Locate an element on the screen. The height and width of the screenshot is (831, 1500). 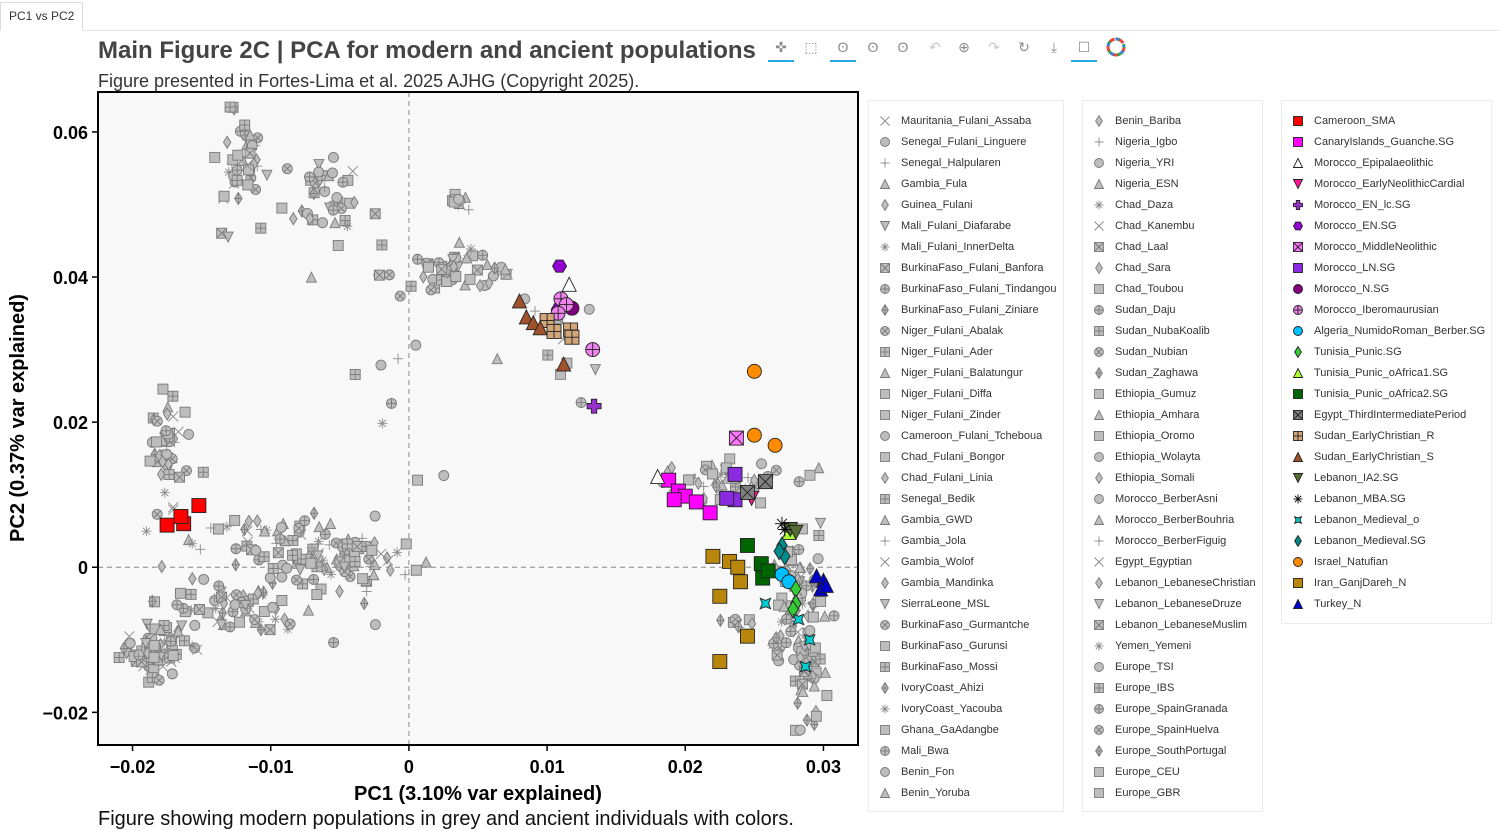
tab-pc1-vs-pc2: PC1 vs PC2 is located at coordinates (42, 16).